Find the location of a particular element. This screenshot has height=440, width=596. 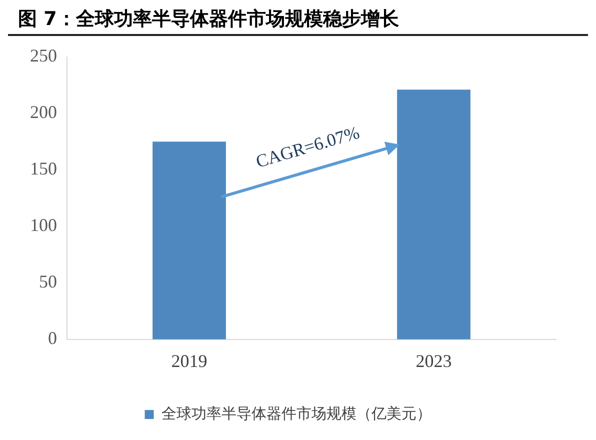

y-tick-label: 150 is located at coordinates (43, 168).